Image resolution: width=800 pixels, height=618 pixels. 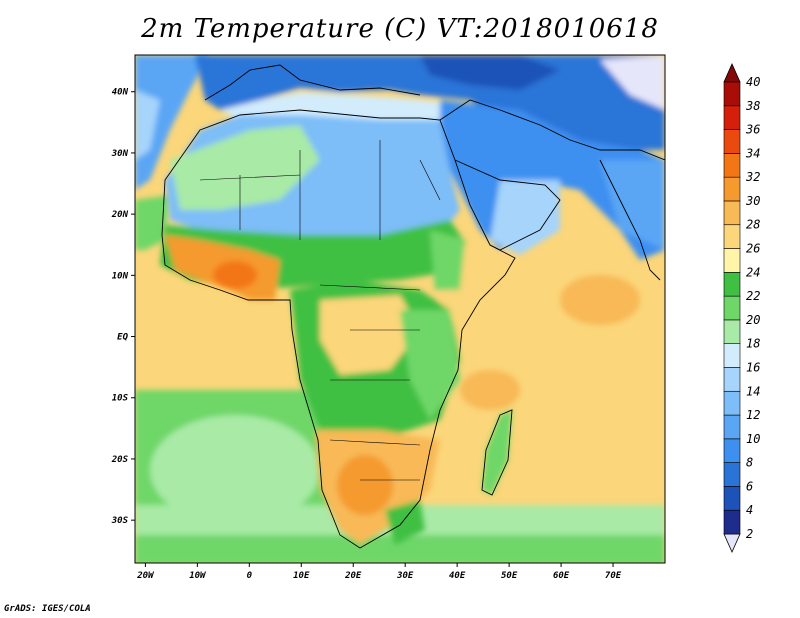 What do you see at coordinates (120, 276) in the screenshot?
I see `lat-tick-label: 10N` at bounding box center [120, 276].